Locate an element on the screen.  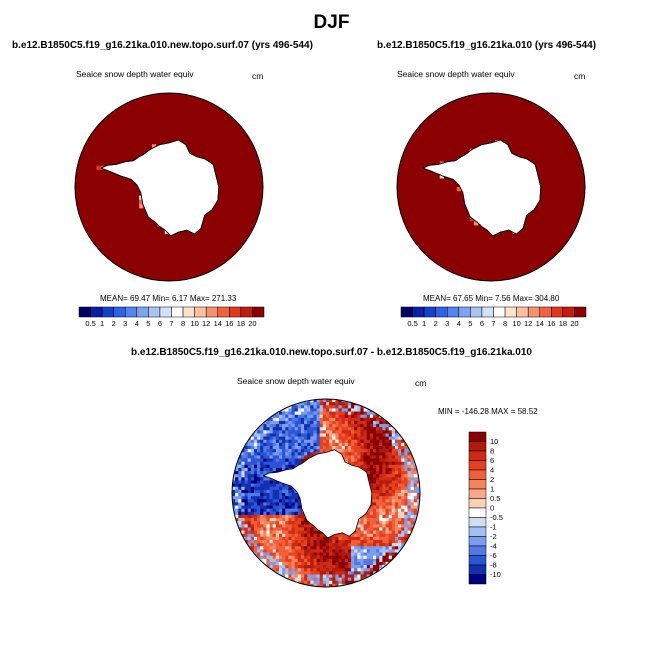
panel3-colorbar-tick-label: 1 is located at coordinates (492, 489).